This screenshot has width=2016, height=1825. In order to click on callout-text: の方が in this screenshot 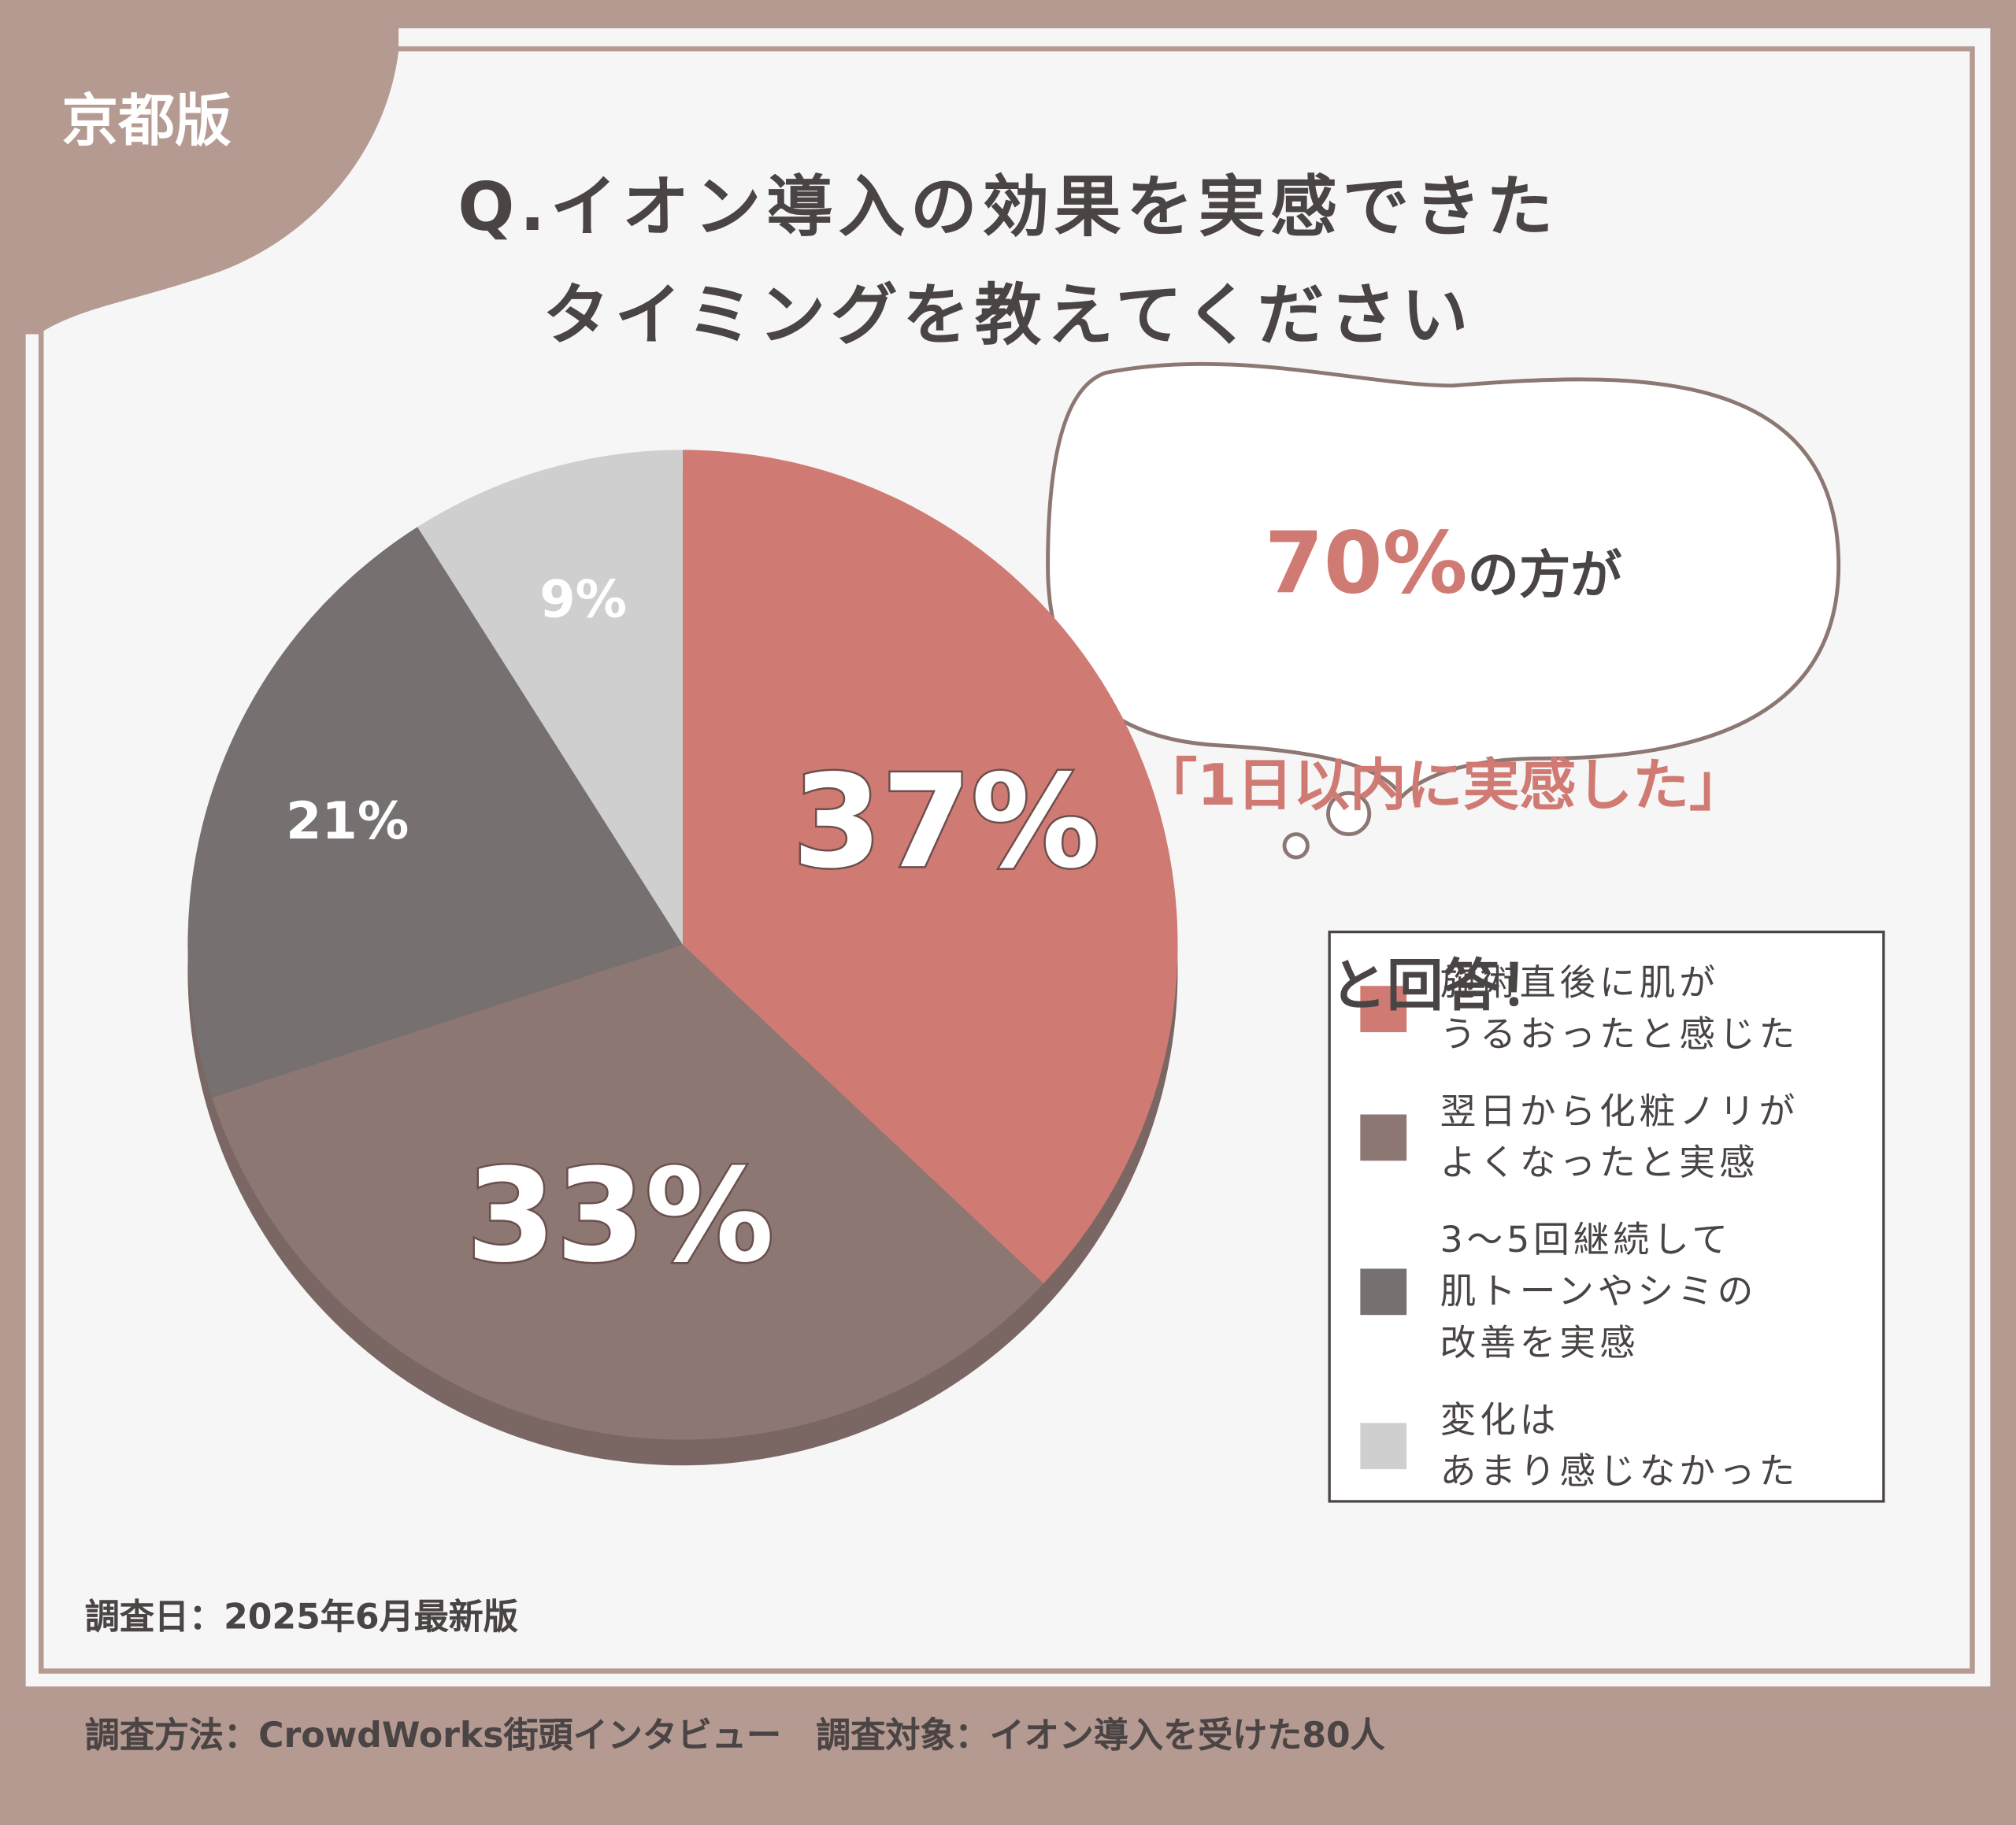, I will do `click(1544, 575)`.